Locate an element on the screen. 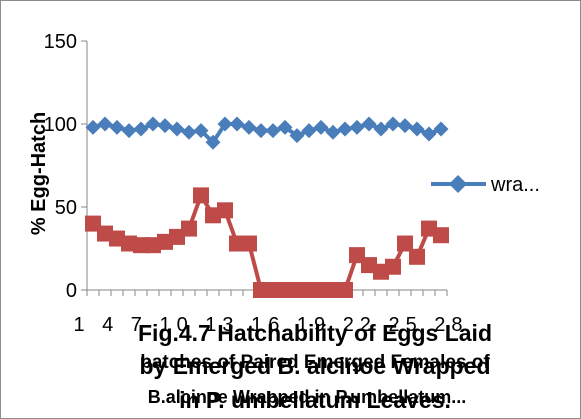 This screenshot has height=419, width=581. y-tick-label-50: 50 is located at coordinates (66, 208).